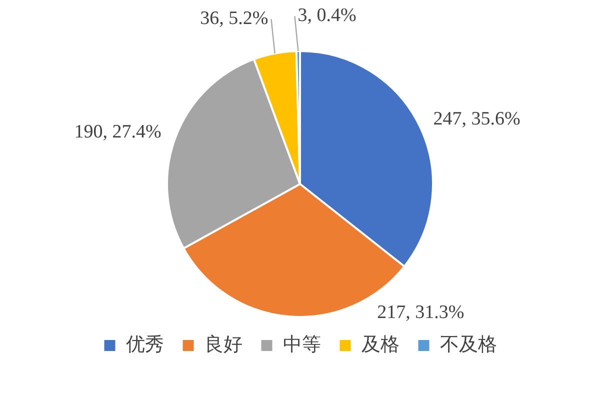  Describe the element at coordinates (145, 344) in the screenshot. I see `legend-label: 优秀` at that location.